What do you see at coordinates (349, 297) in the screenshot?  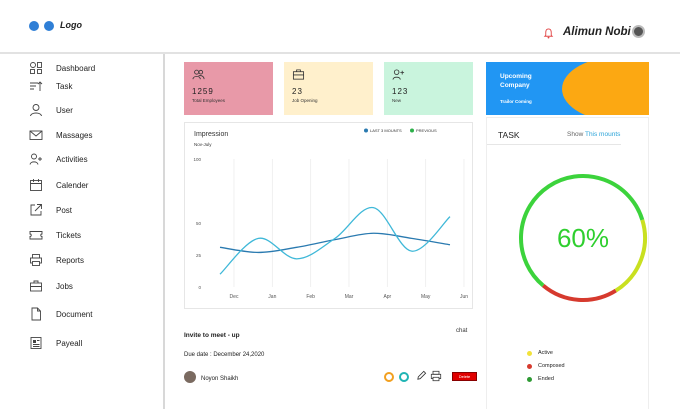 I see `x-tick-label: Mar` at bounding box center [349, 297].